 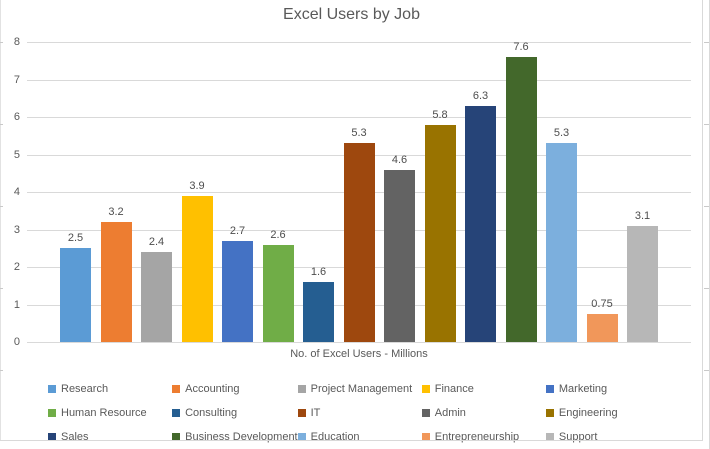 I want to click on legend-item-business-development: Business Development, so click(x=235, y=437).